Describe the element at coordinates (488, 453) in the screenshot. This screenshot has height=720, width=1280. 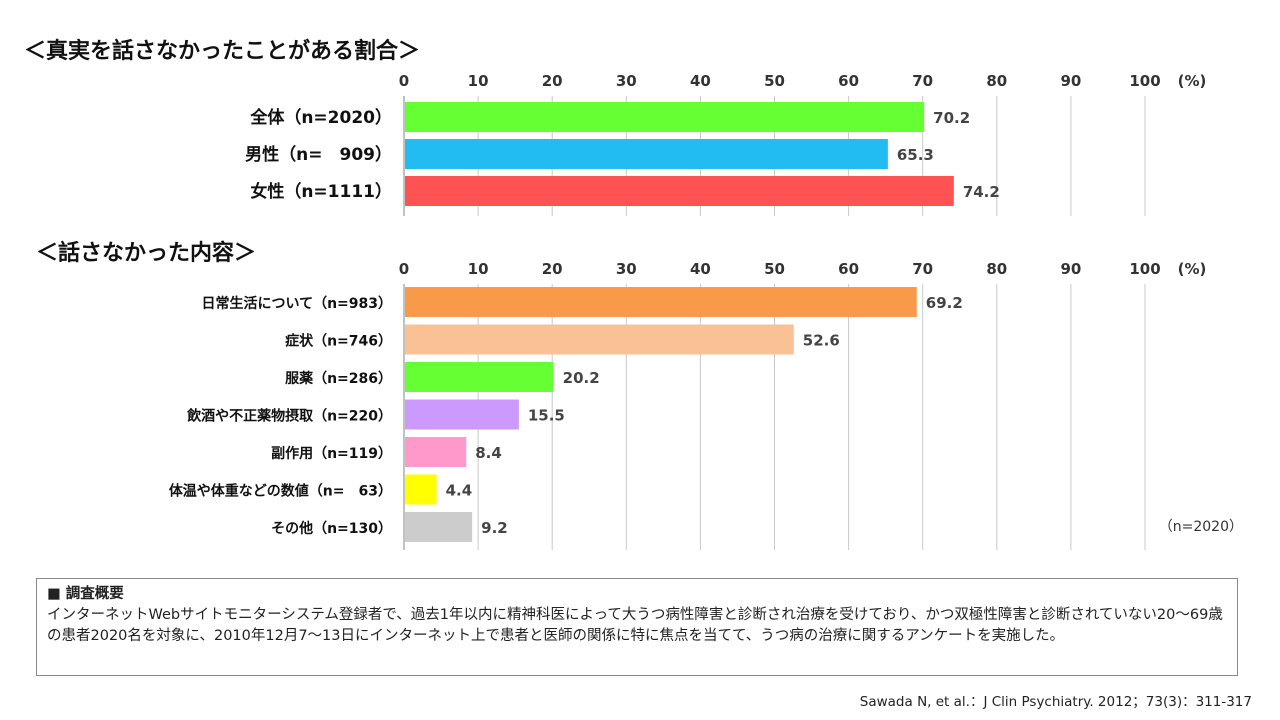
I see `value-label: 8.4` at that location.